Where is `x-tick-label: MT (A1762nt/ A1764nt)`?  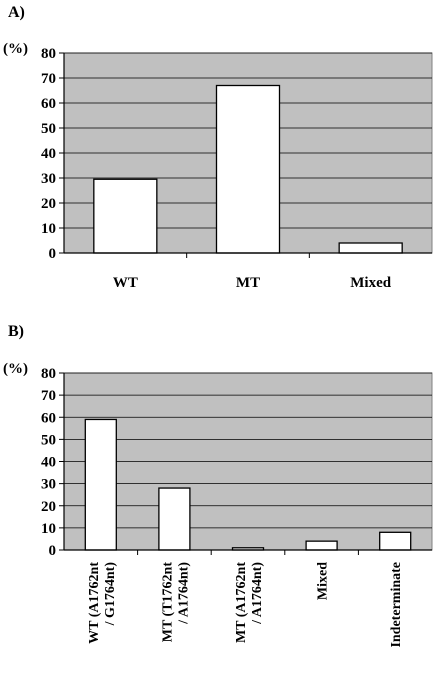 x-tick-label: MT (A1762nt/ A1764nt) is located at coordinates (249, 602).